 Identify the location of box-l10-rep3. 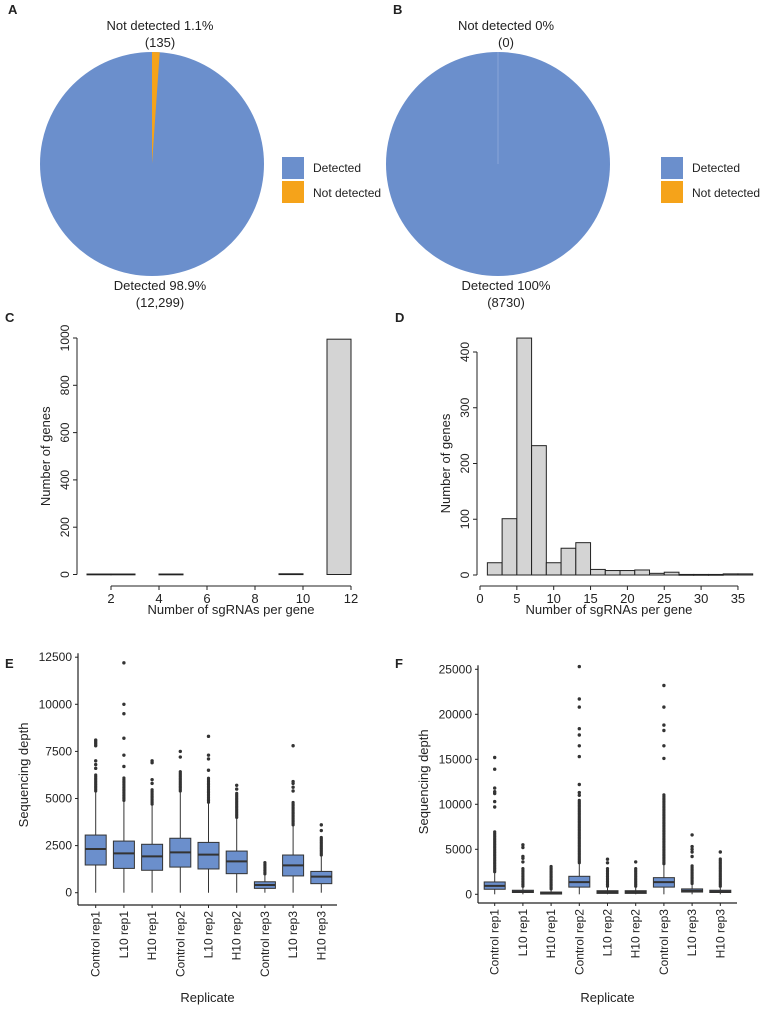
(293, 818).